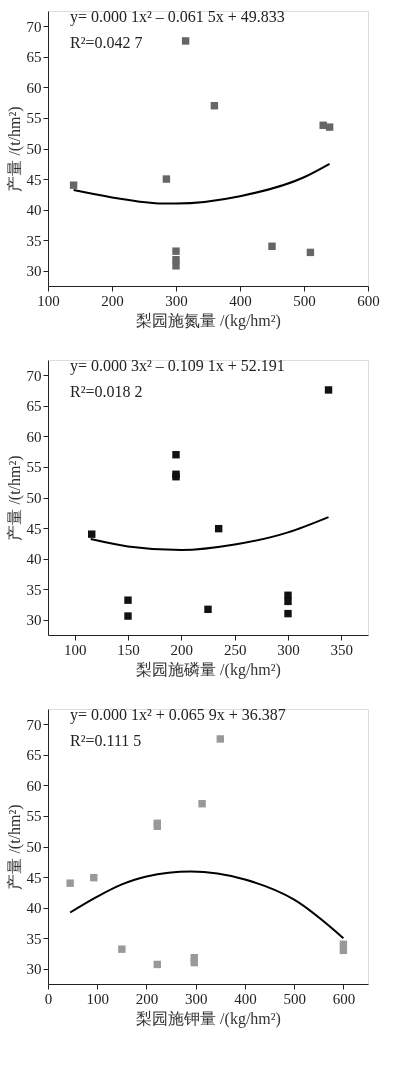  Describe the element at coordinates (177, 366) in the screenshot. I see `annotation: y= 0.000 3x² – 0.109 1x + 52.191` at that location.